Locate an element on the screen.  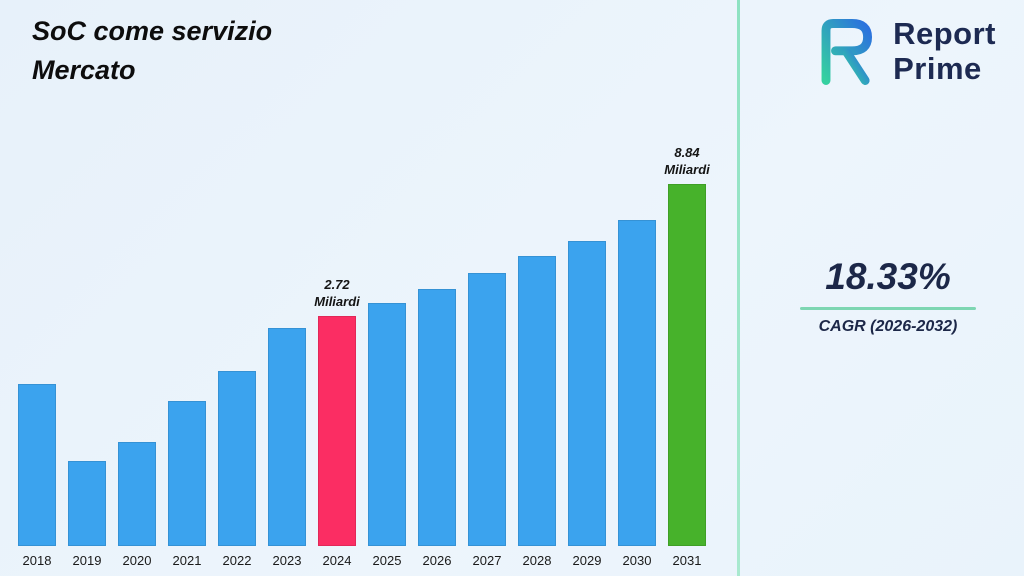
cagr-value: 18.33% is located at coordinates (888, 276).